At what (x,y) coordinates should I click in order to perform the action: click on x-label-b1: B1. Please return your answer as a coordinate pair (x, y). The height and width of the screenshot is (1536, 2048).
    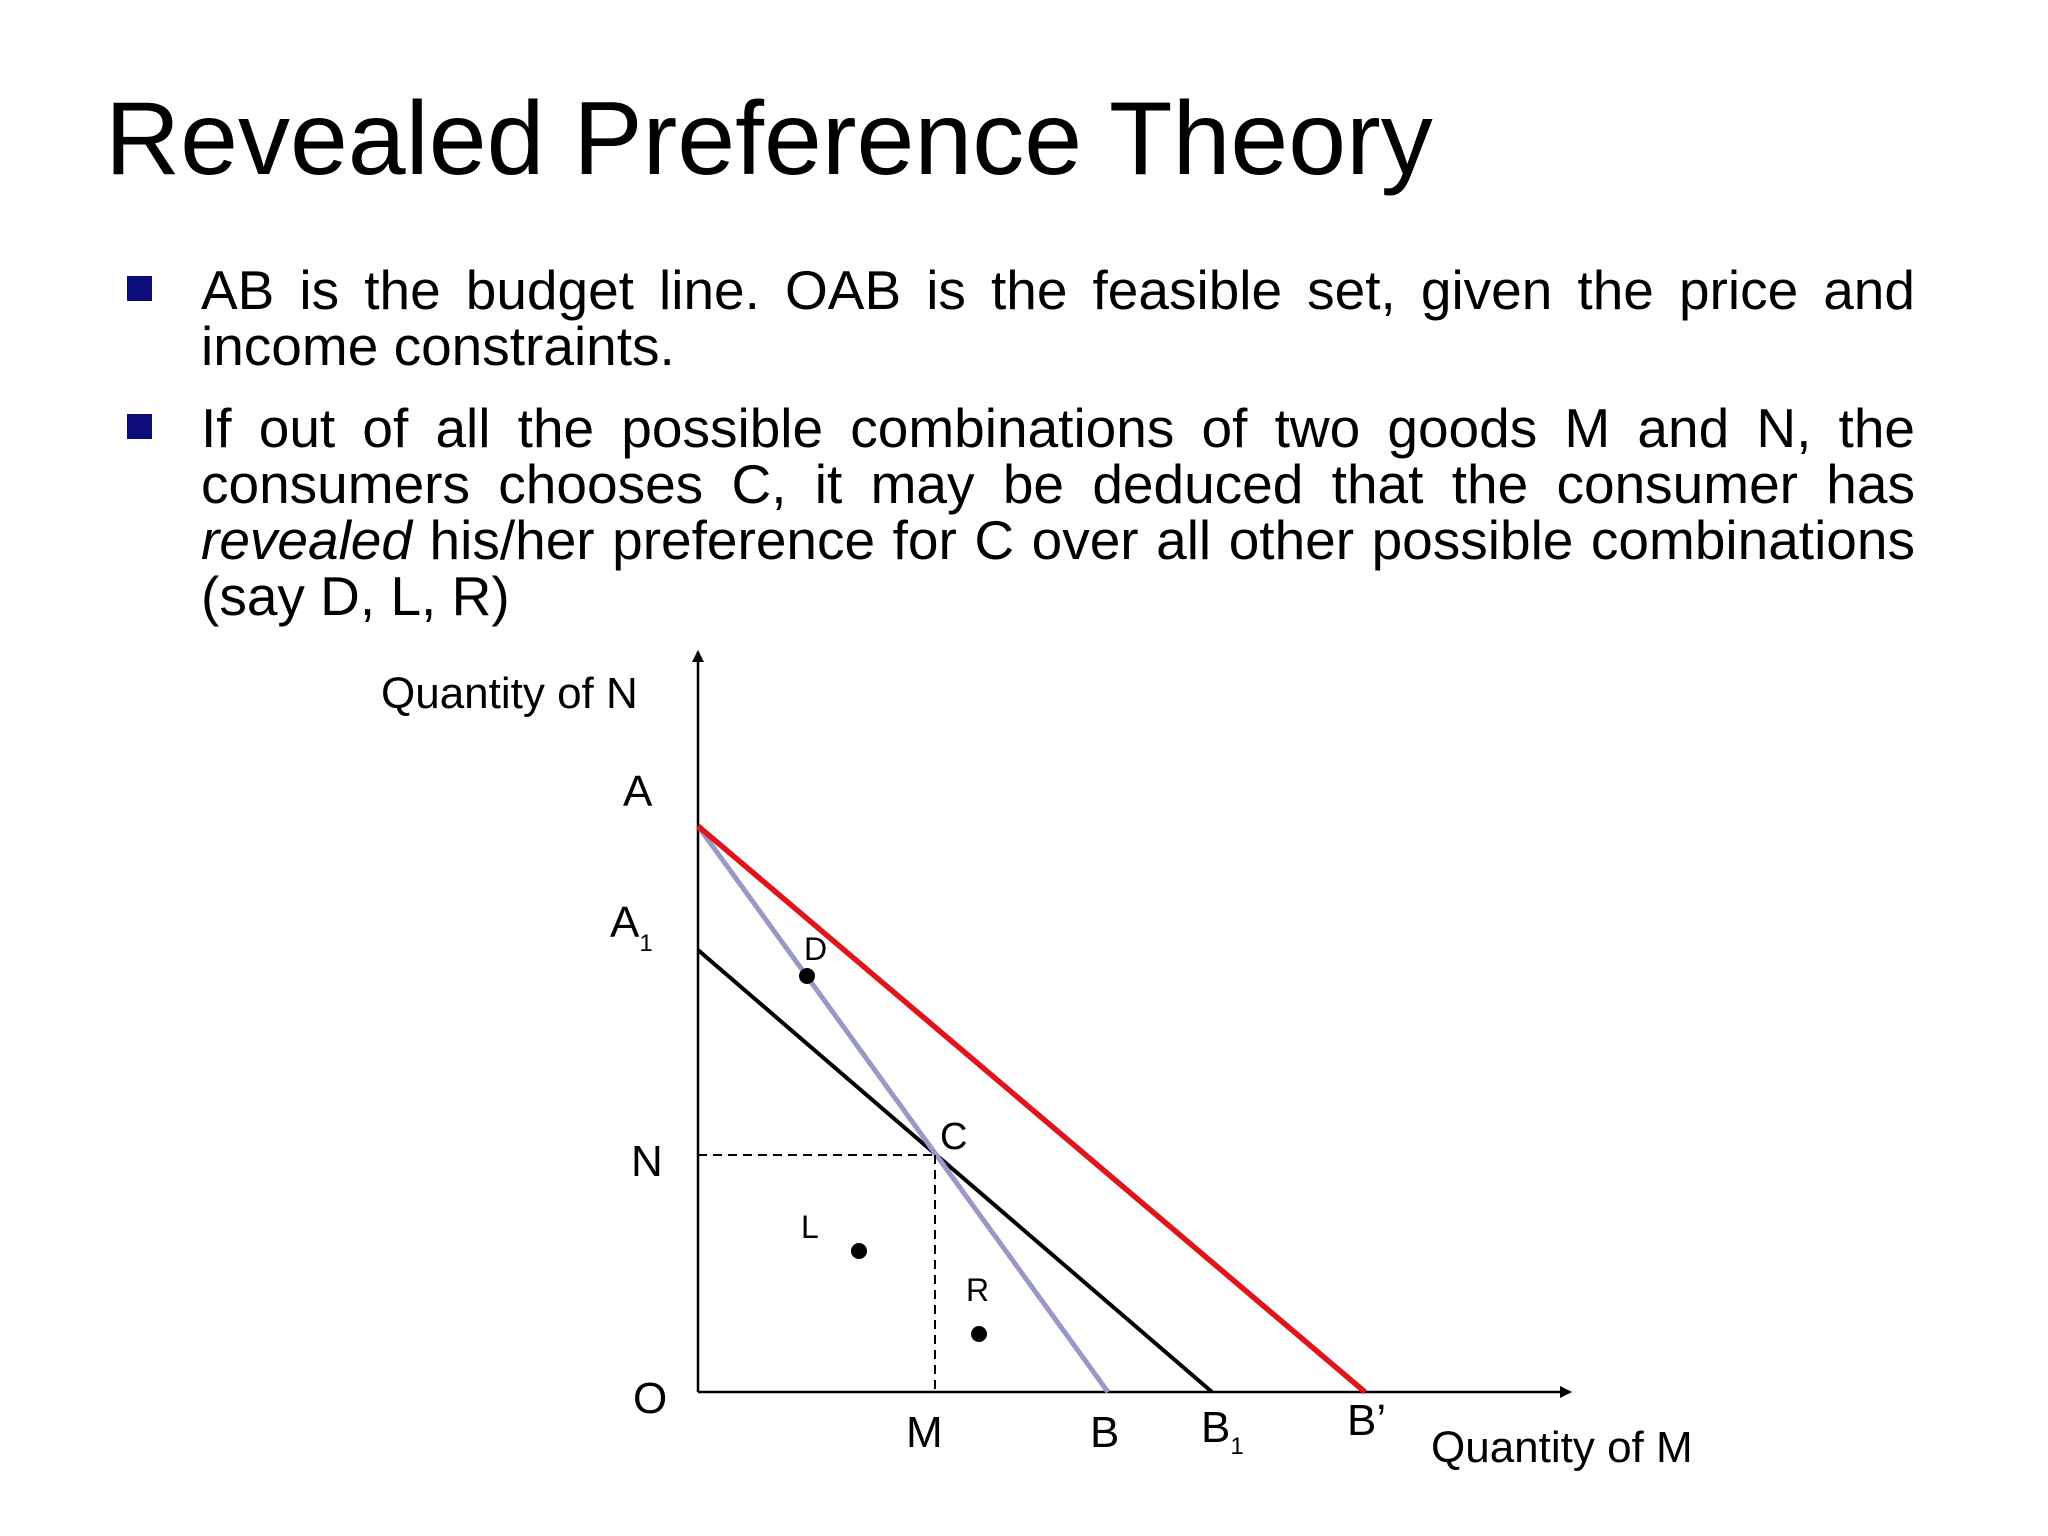
    Looking at the image, I should click on (1222, 1431).